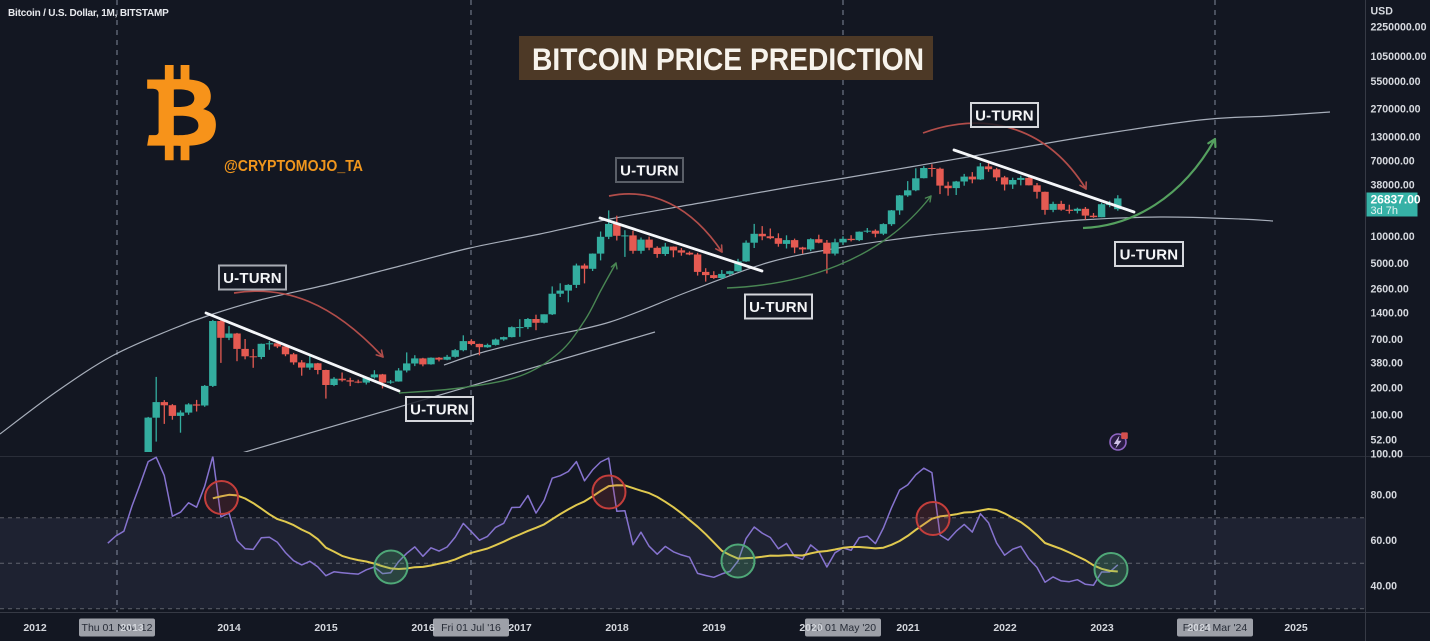 The width and height of the screenshot is (1430, 641). I want to click on svg-text: 1400.00, so click(1390, 314).